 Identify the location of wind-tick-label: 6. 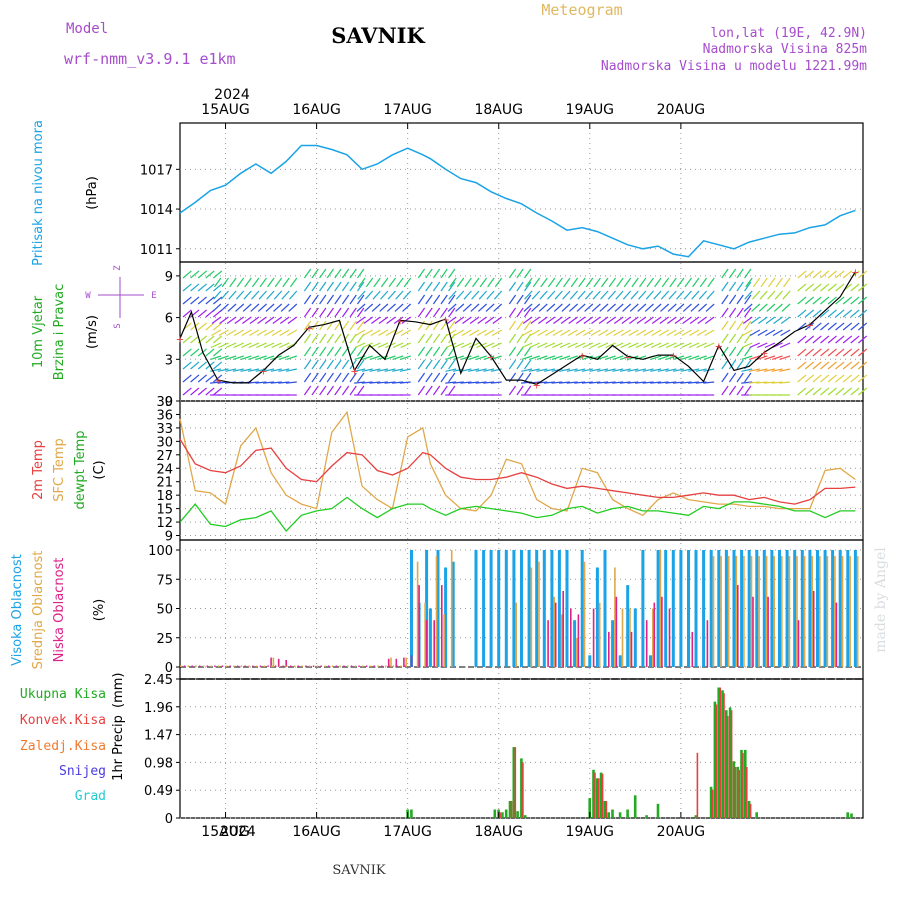
(169, 319).